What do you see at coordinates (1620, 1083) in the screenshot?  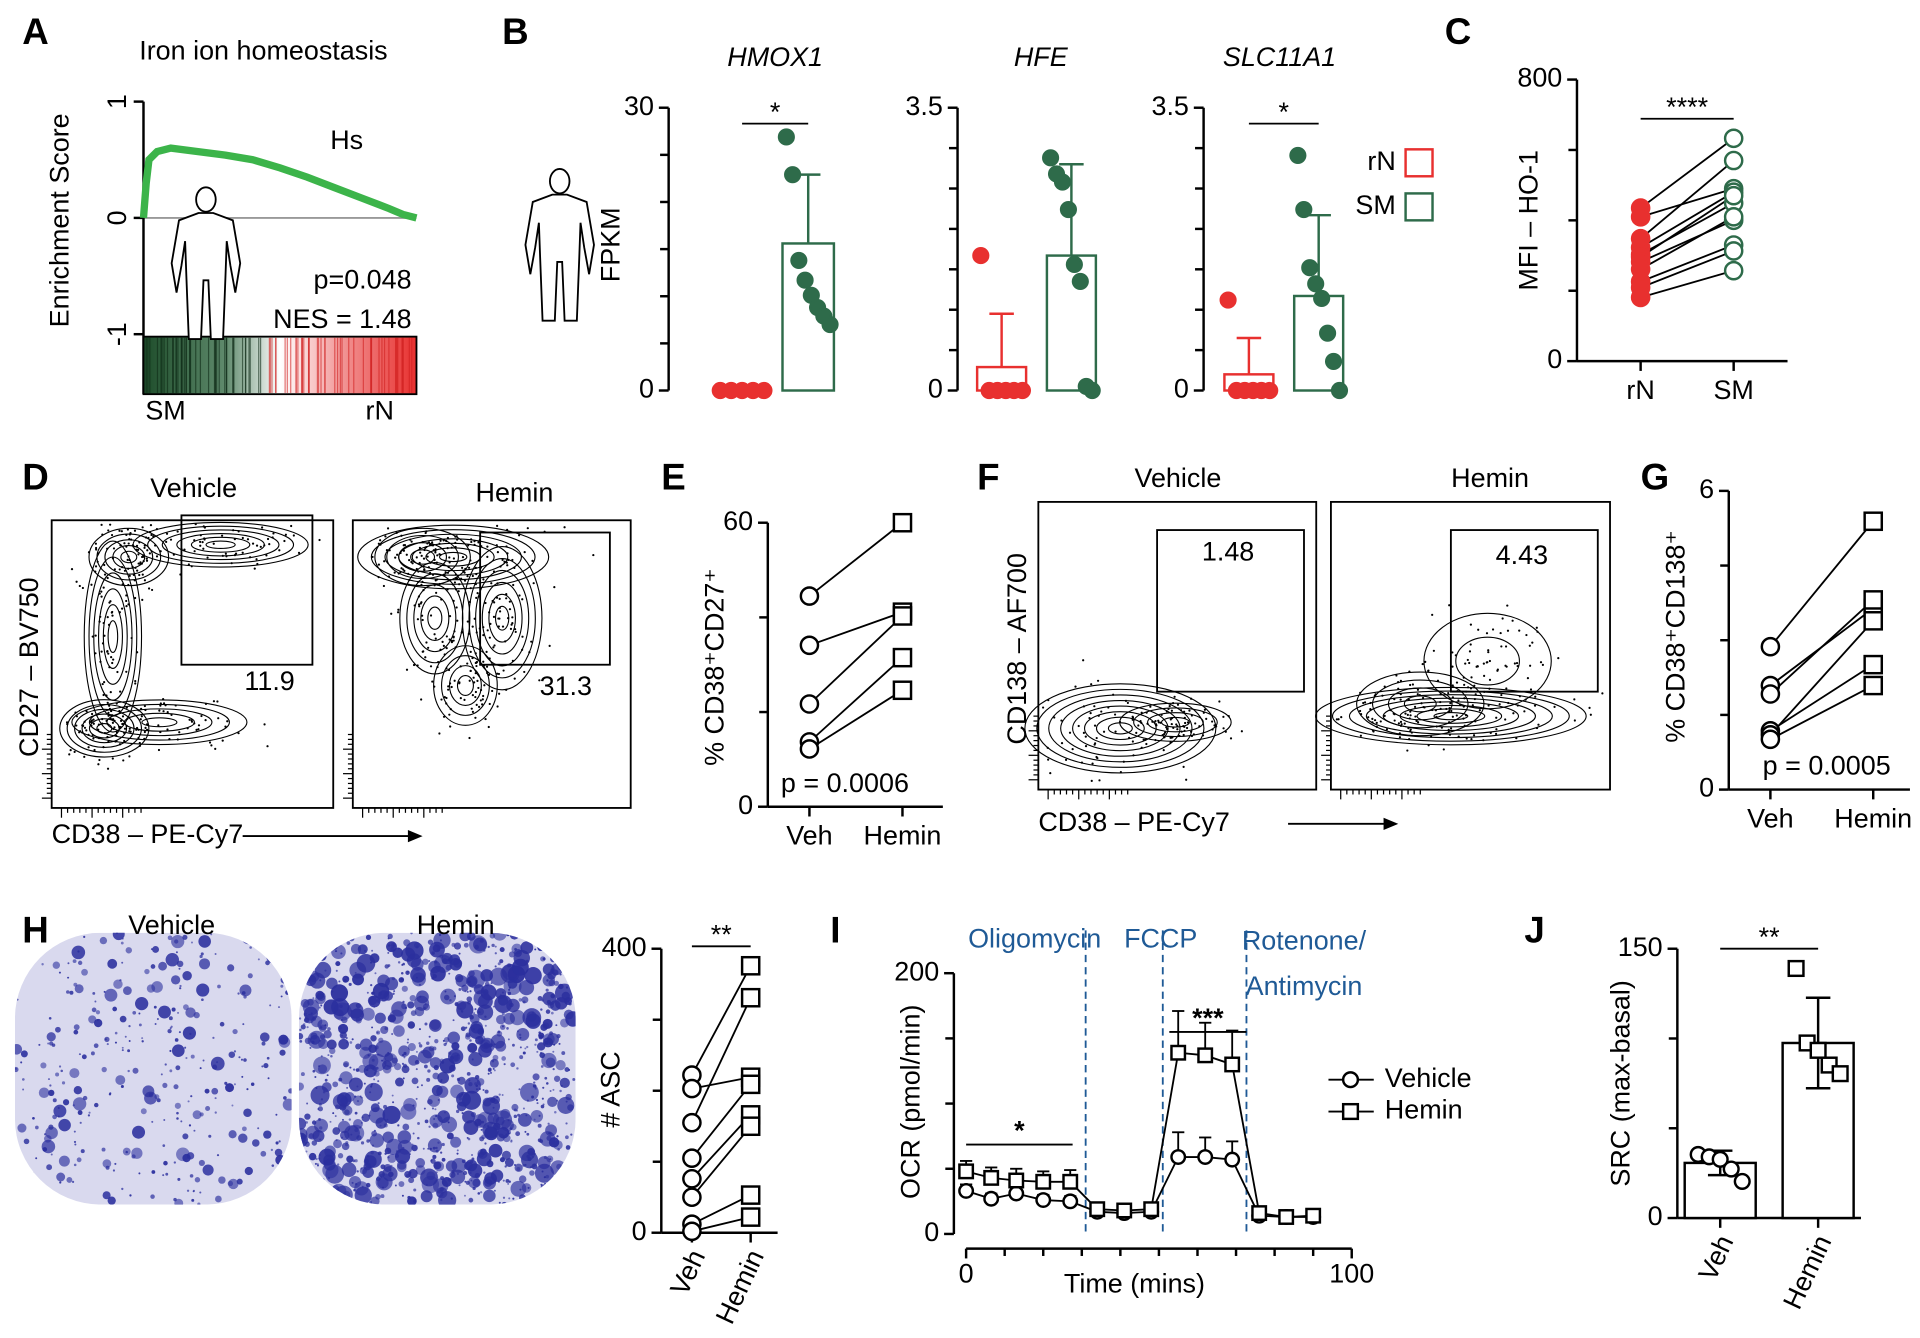 I see `y-axis-label: SRC (max-basal)` at bounding box center [1620, 1083].